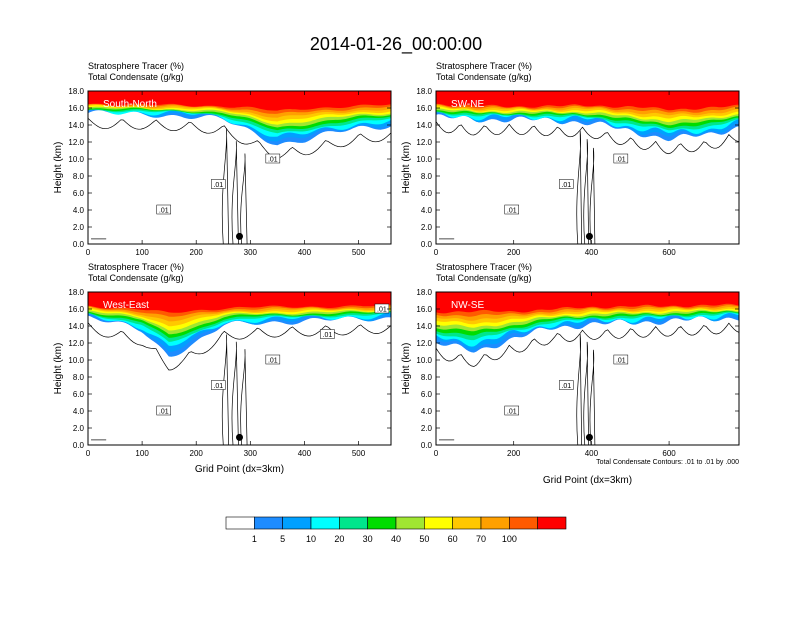 This screenshot has height=617, width=792. I want to click on figure-title: 2014-01-26_00:00:00, so click(396, 44).